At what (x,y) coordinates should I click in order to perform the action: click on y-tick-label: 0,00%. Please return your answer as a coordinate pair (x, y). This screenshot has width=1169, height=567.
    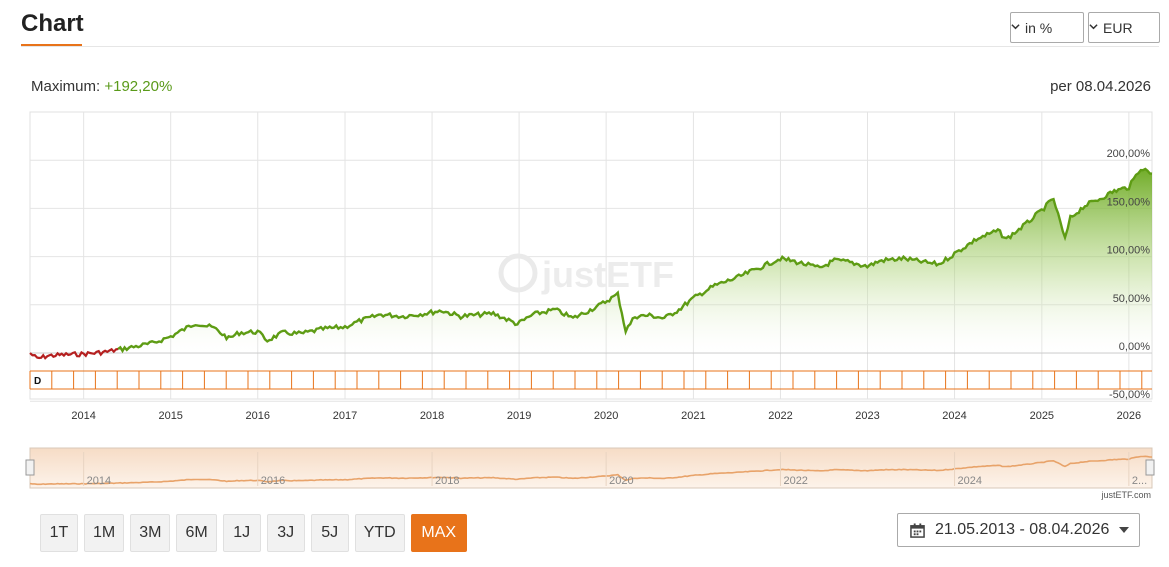
    Looking at the image, I should click on (1134, 347).